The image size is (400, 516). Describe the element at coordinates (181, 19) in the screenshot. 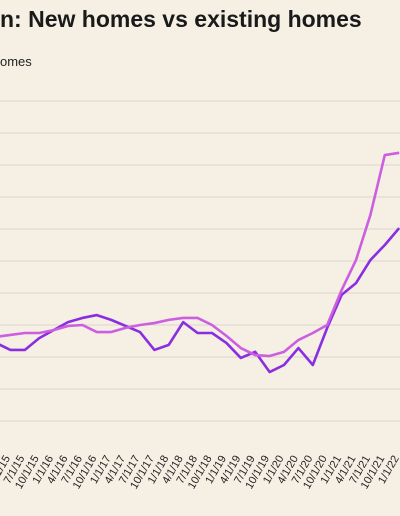

I see `chart-title: n: New homes vs existing homes` at that location.